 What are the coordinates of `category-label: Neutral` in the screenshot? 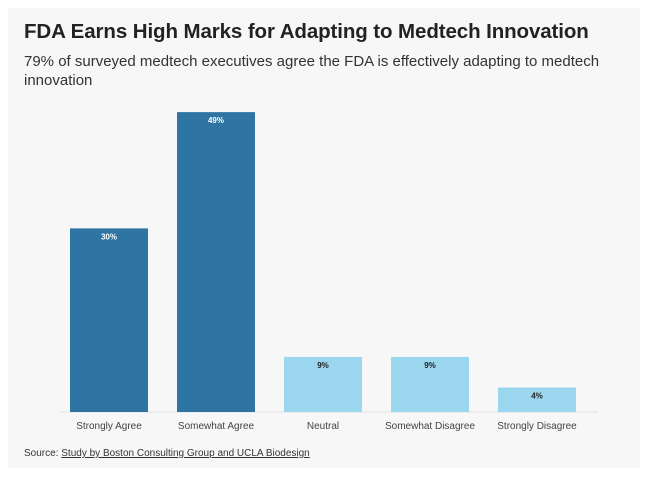 It's located at (323, 426).